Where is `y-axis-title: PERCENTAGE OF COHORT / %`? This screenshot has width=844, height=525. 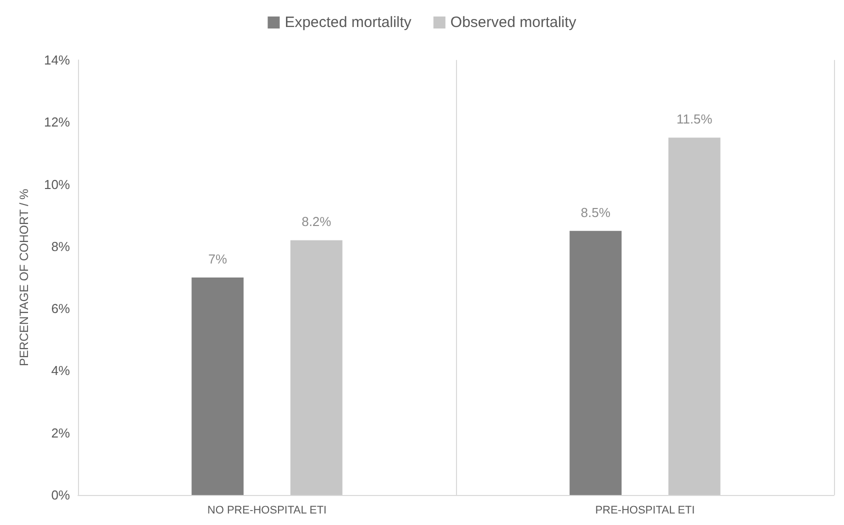 y-axis-title: PERCENTAGE OF COHORT / % is located at coordinates (24, 277).